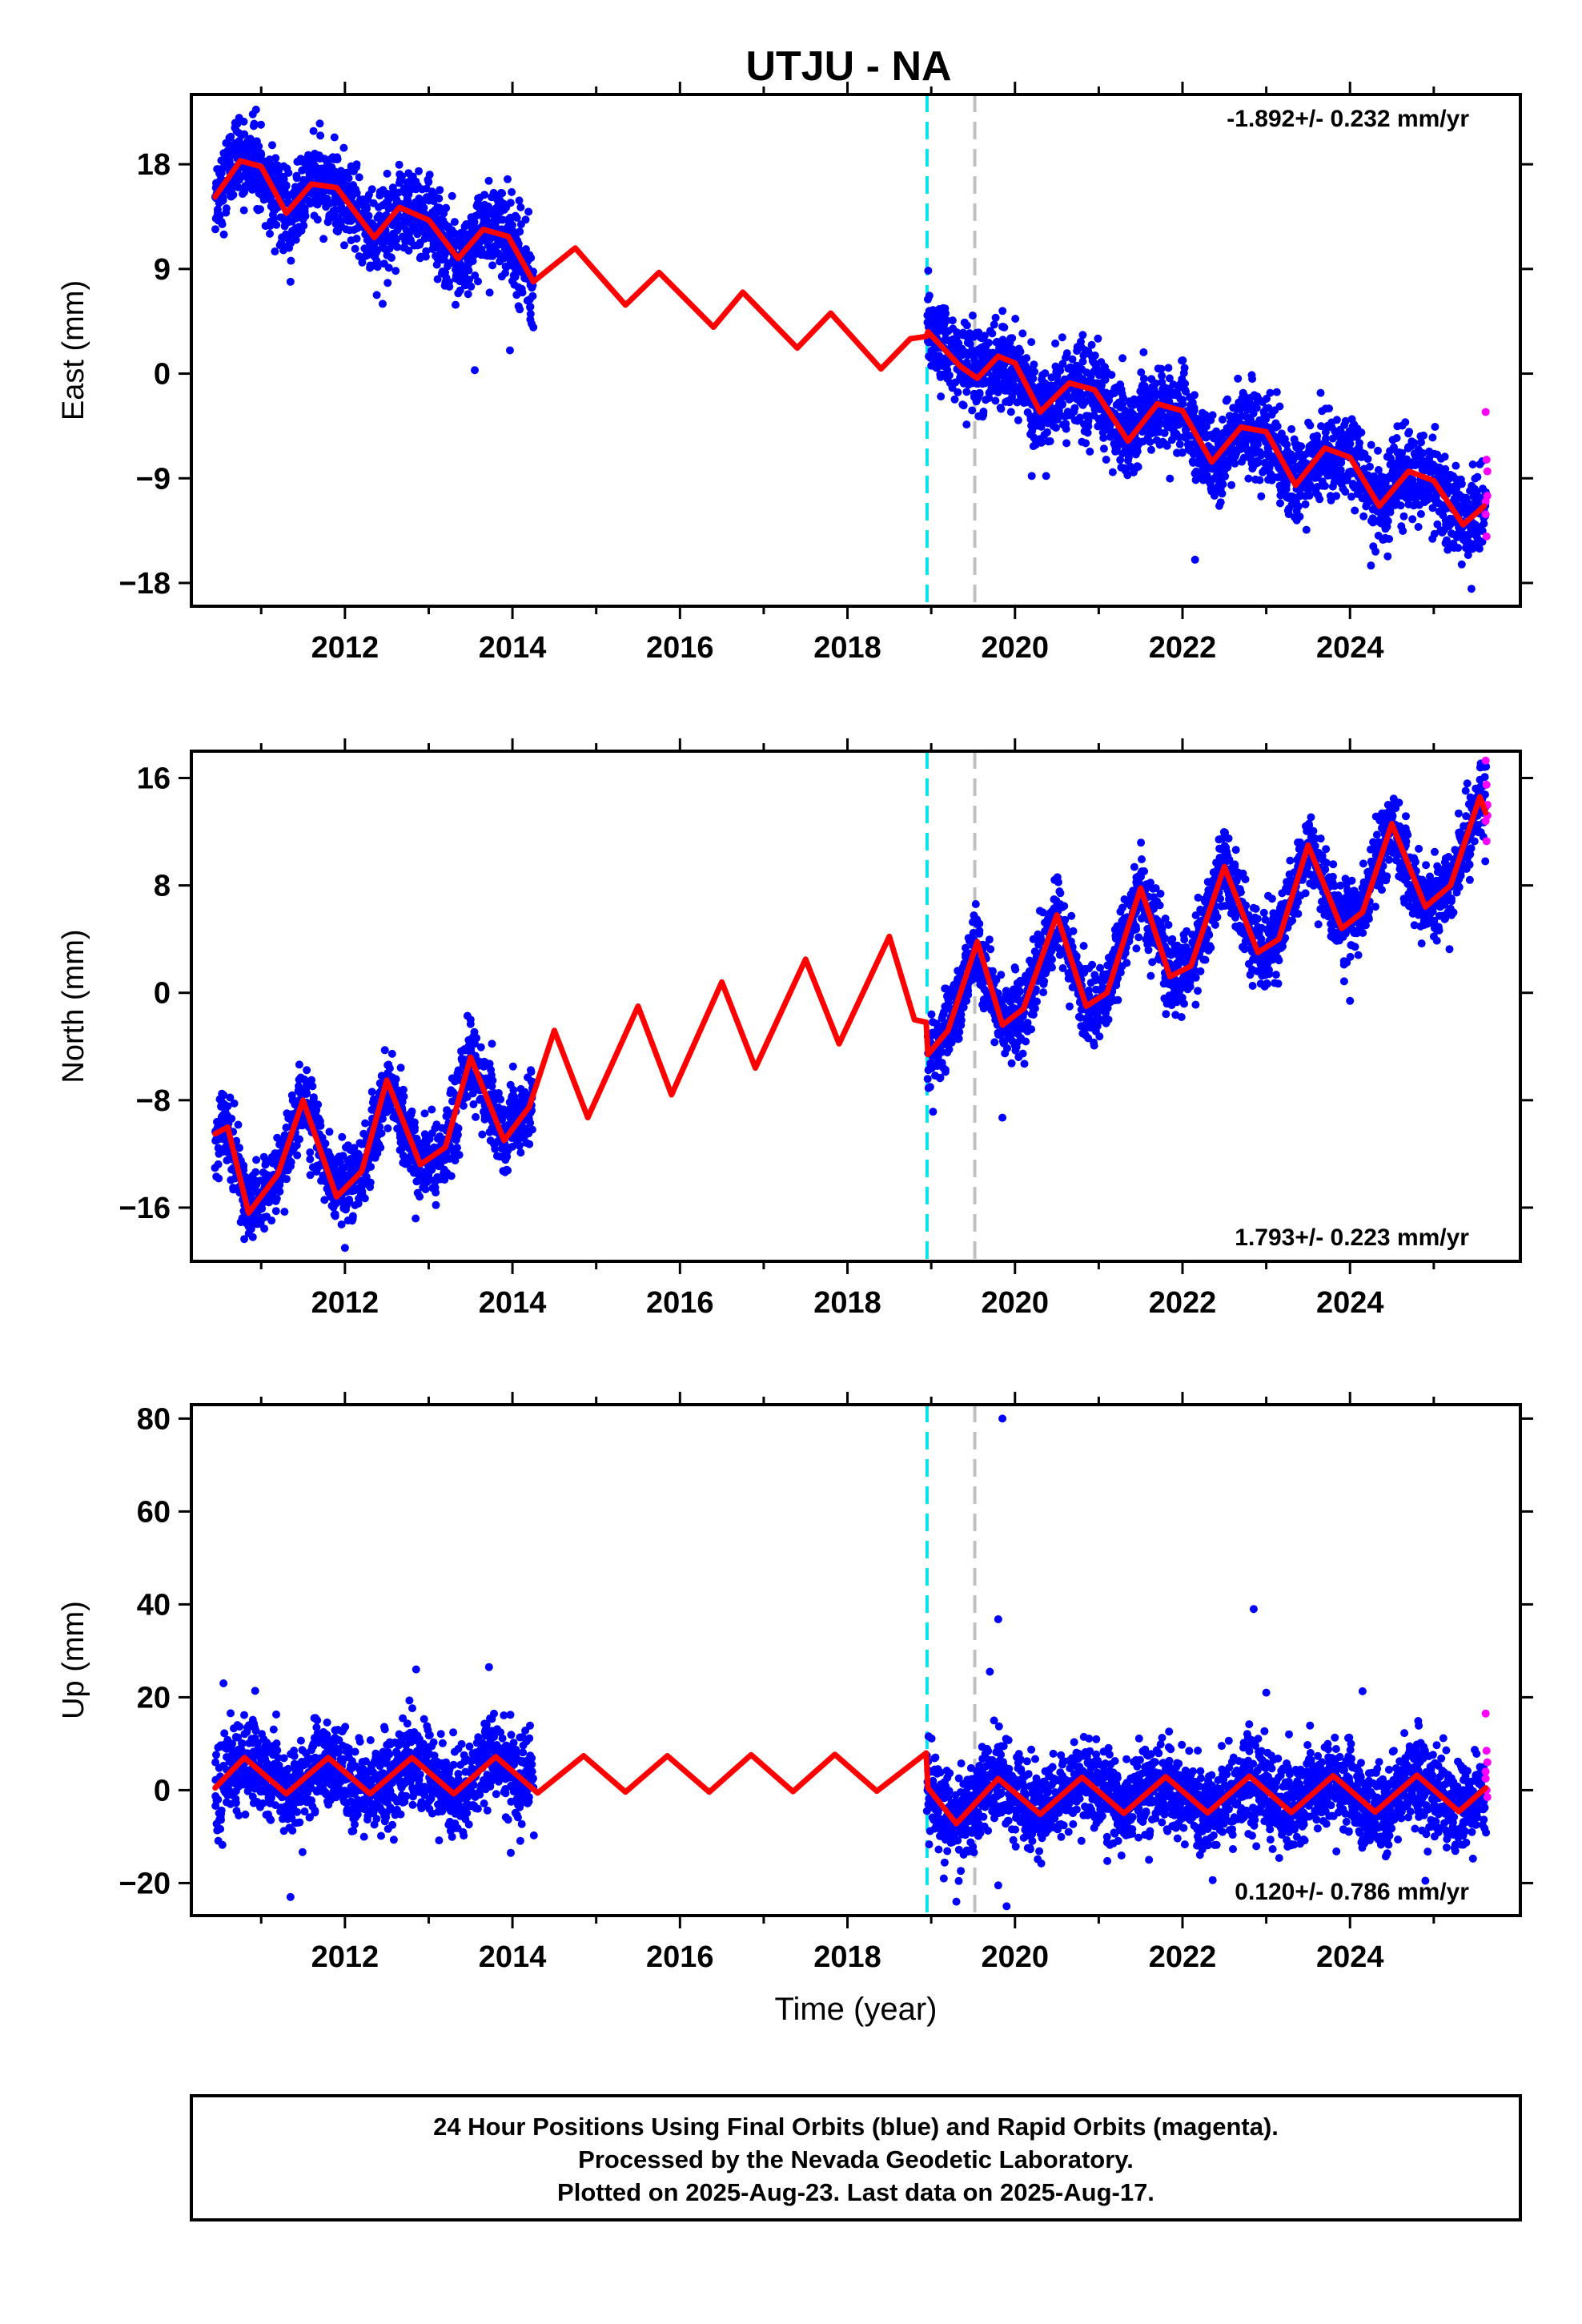  Describe the element at coordinates (1486, 412) in the screenshot. I see `east-rapid-point` at that location.